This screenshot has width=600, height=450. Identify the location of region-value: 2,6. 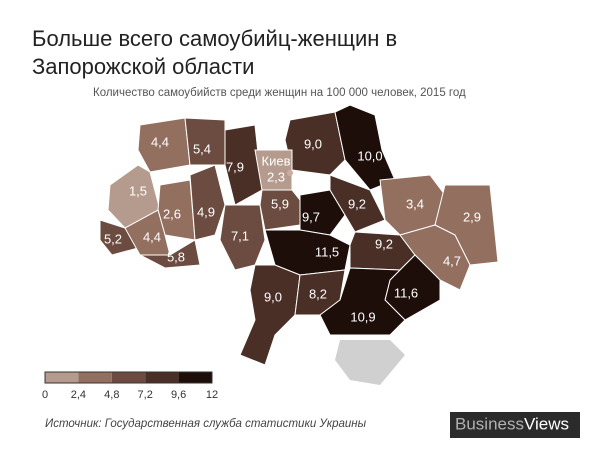
(172, 213).